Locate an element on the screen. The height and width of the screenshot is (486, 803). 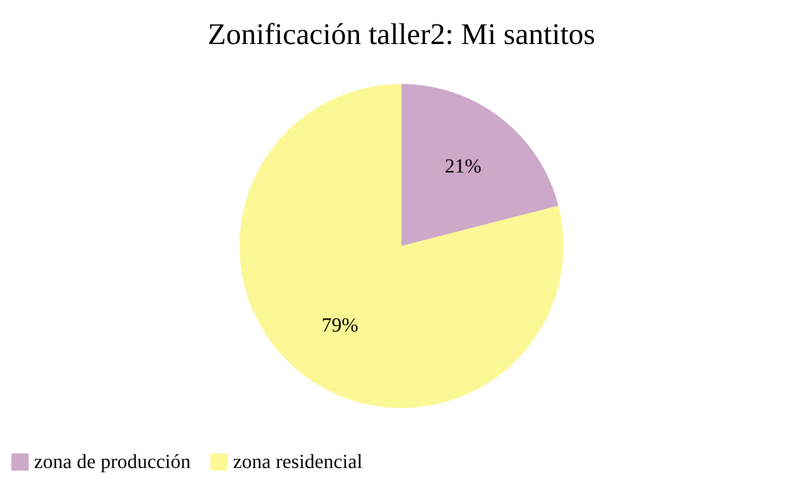
data-label: 21% is located at coordinates (463, 167).